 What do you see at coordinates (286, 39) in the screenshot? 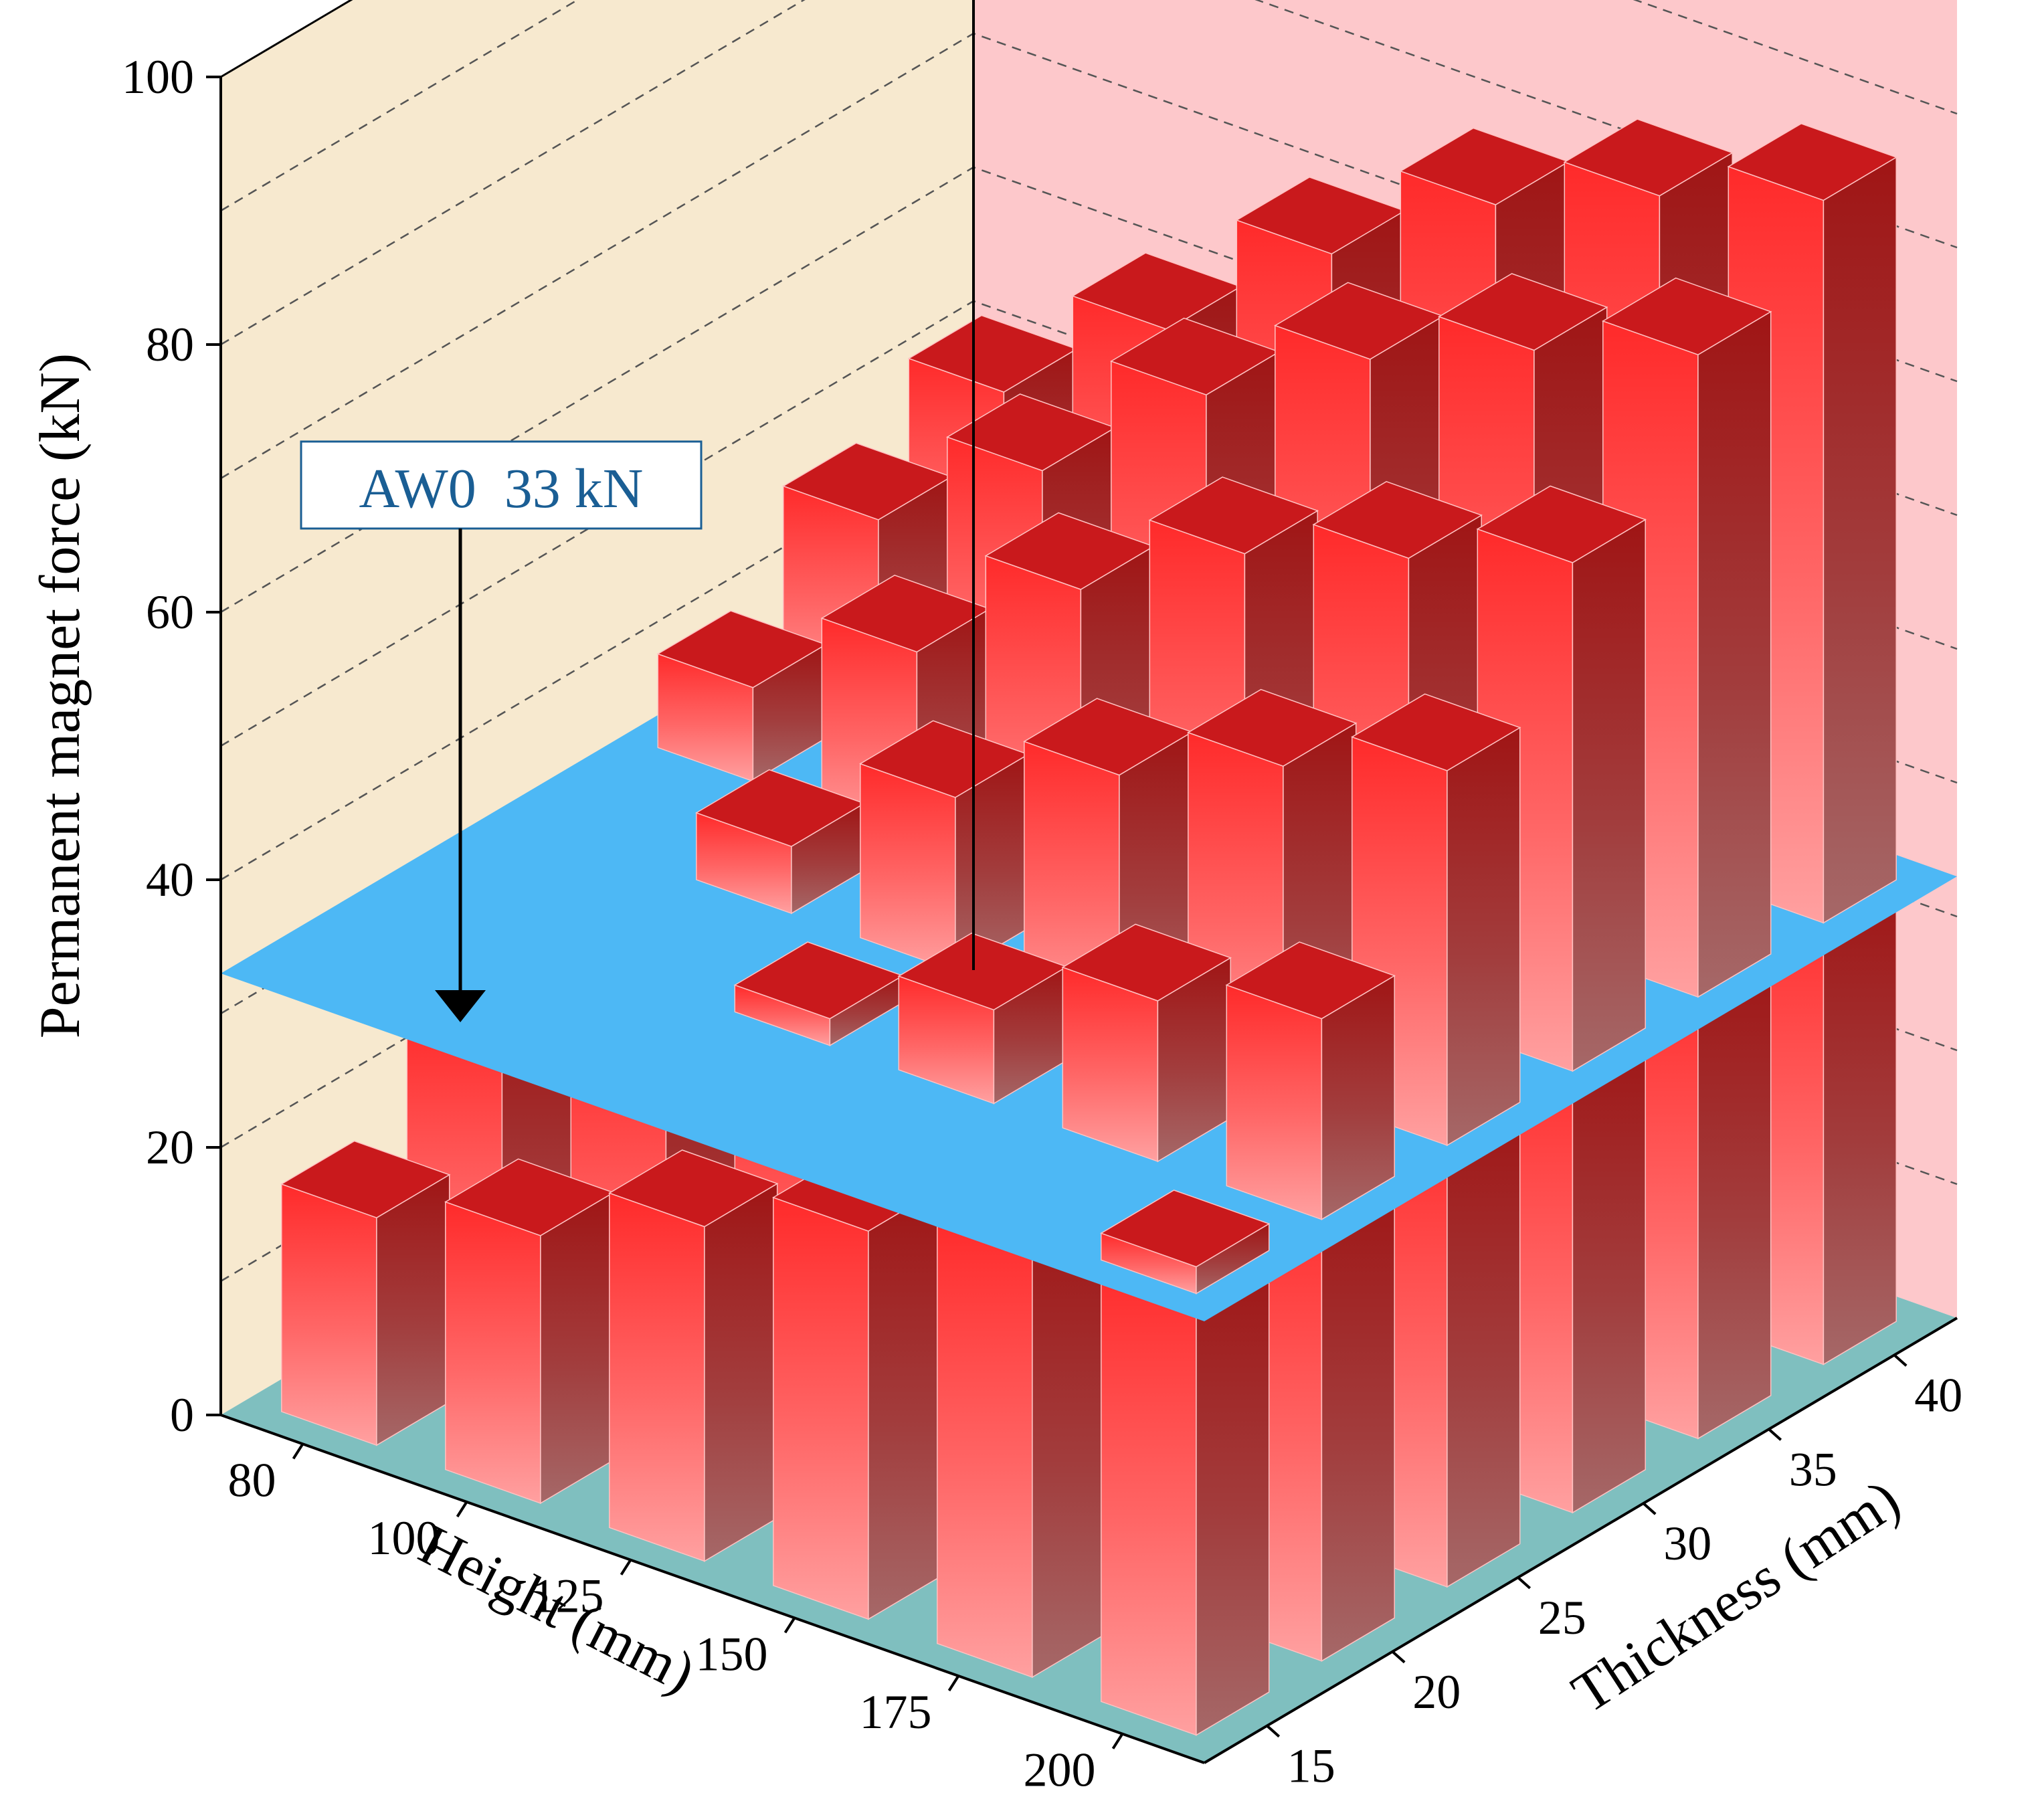
I see `left-wall-top-edge` at bounding box center [286, 39].